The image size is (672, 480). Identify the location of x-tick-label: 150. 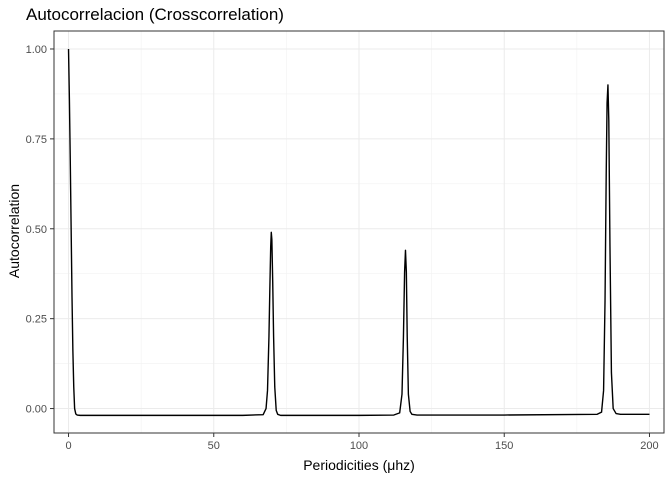
(504, 446).